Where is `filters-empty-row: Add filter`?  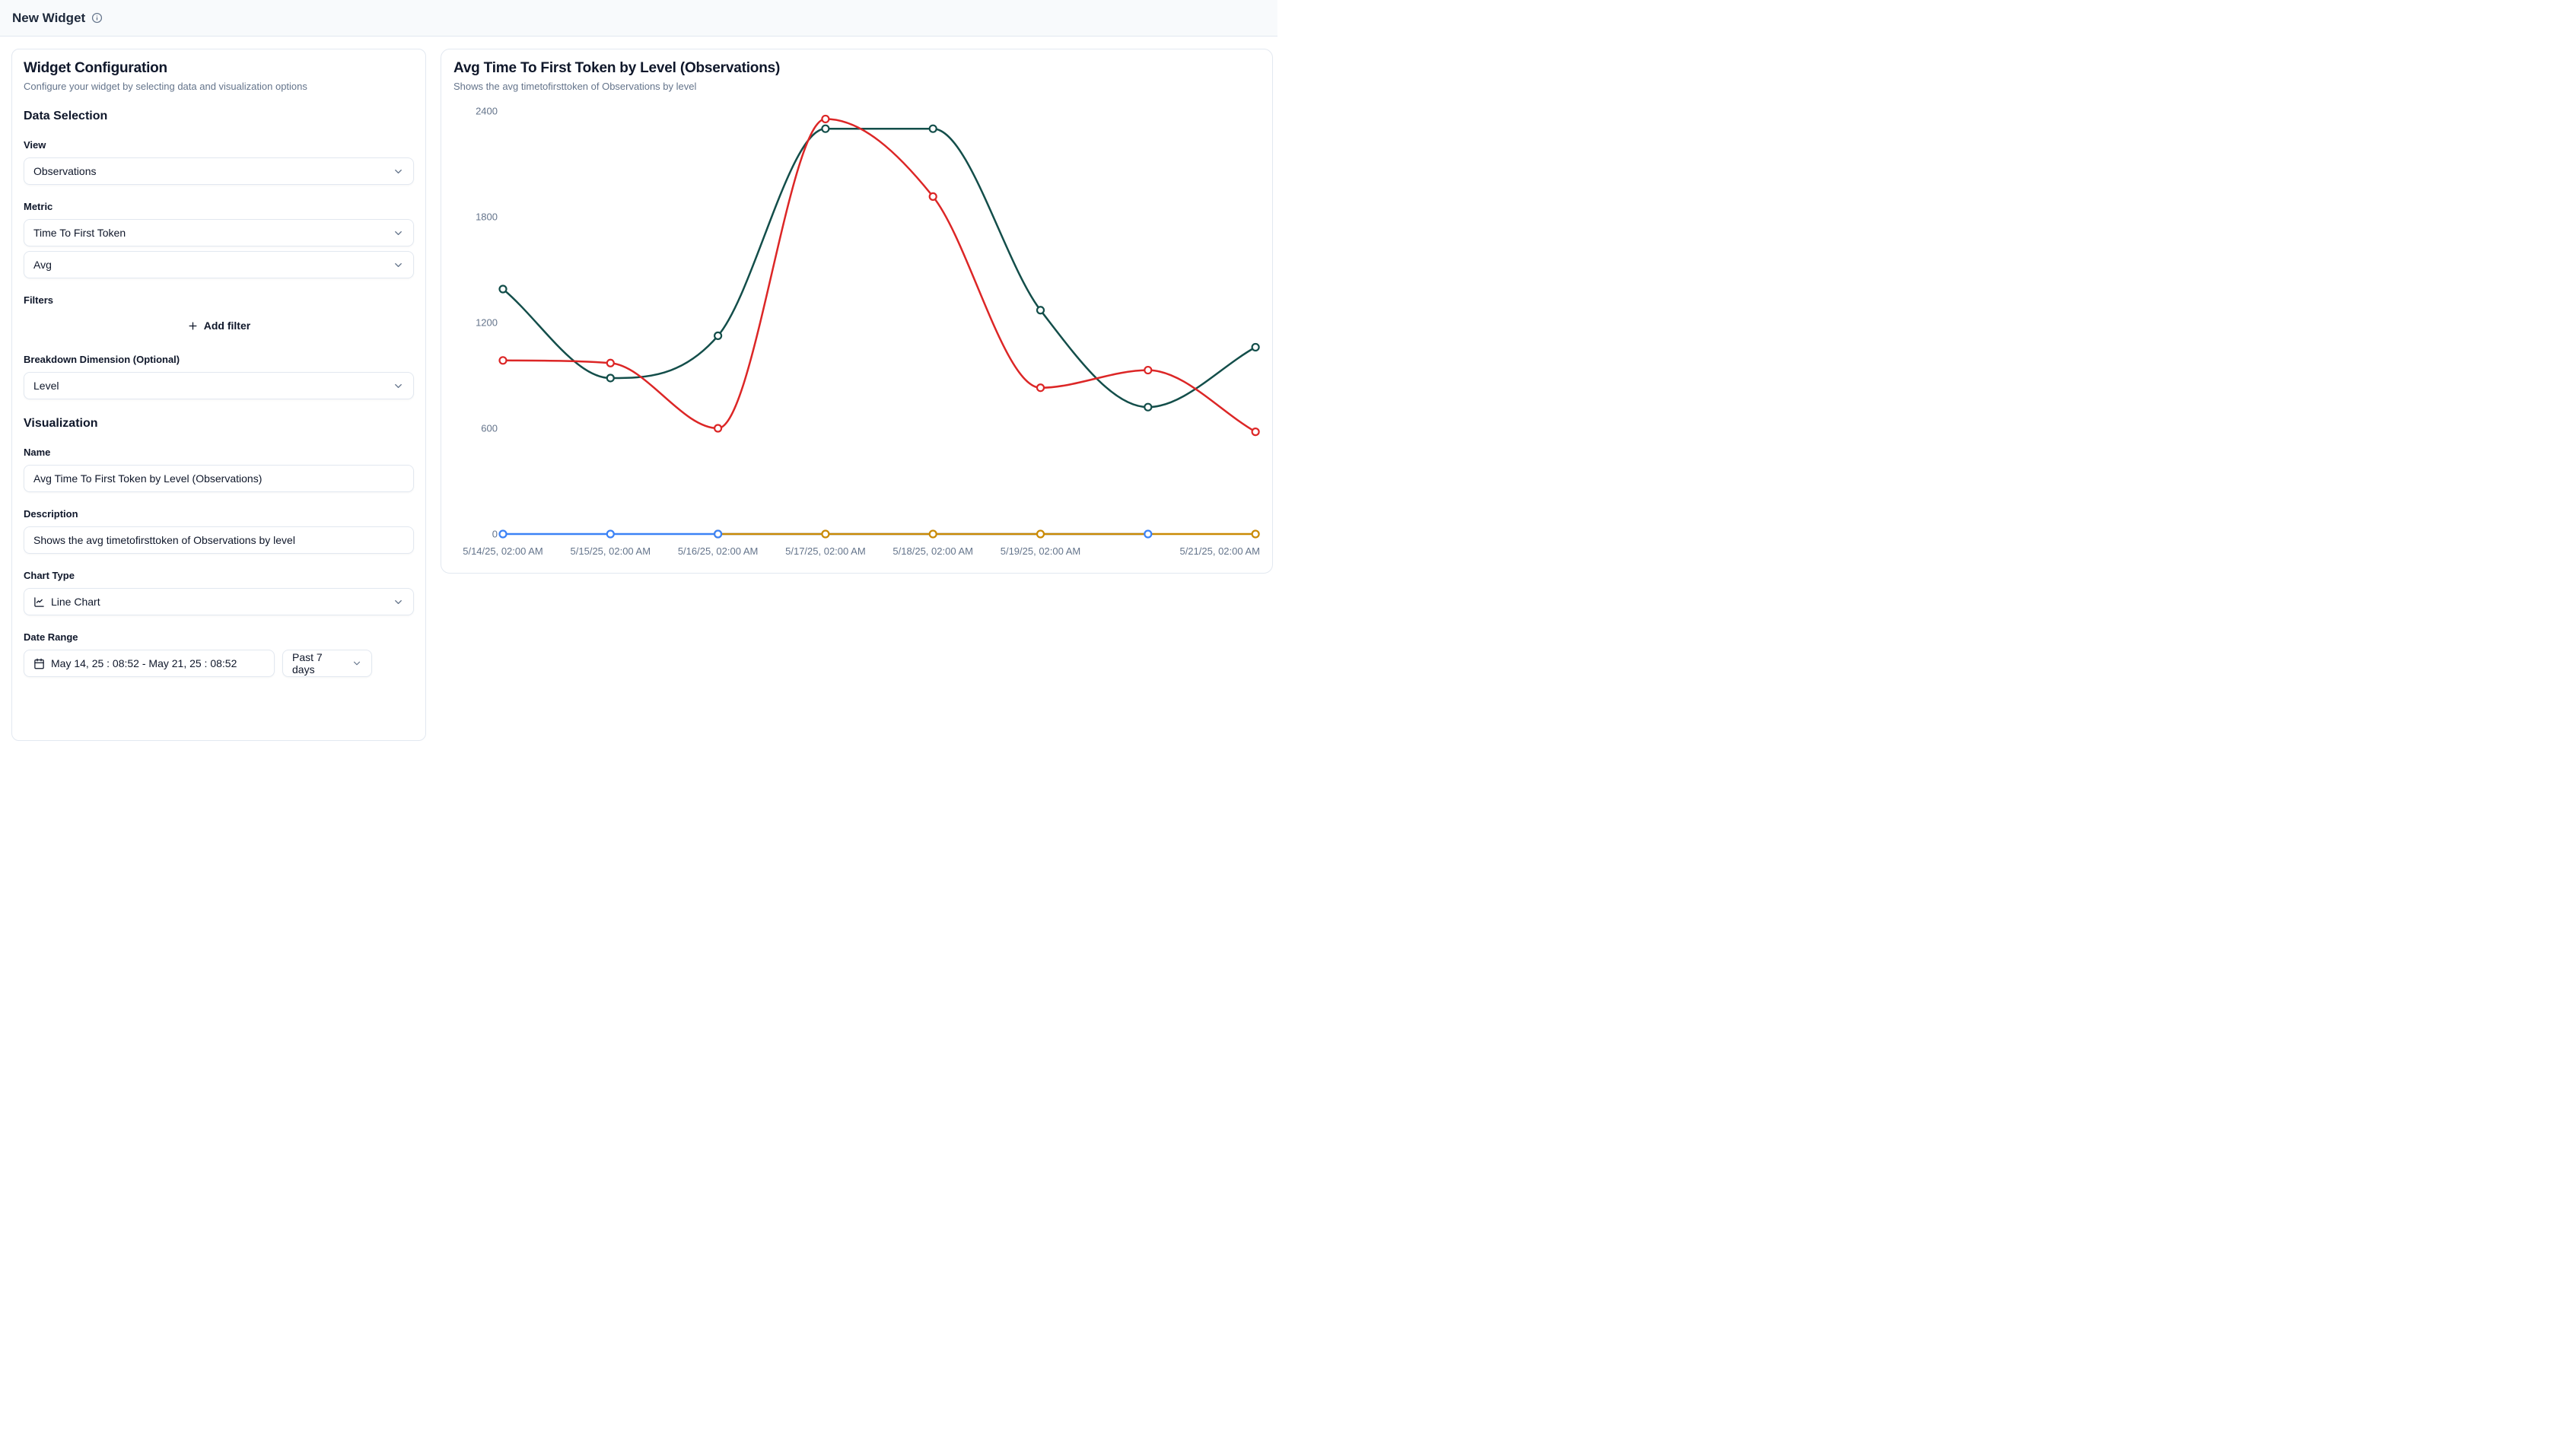
filters-empty-row: Add filter is located at coordinates (219, 325).